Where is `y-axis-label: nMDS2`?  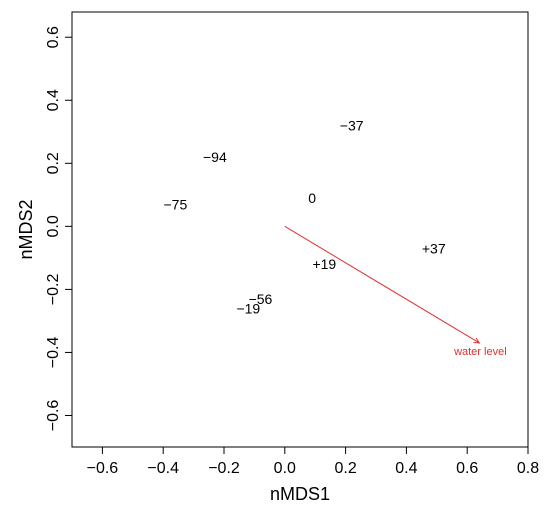
y-axis-label: nMDS2 is located at coordinates (26, 229).